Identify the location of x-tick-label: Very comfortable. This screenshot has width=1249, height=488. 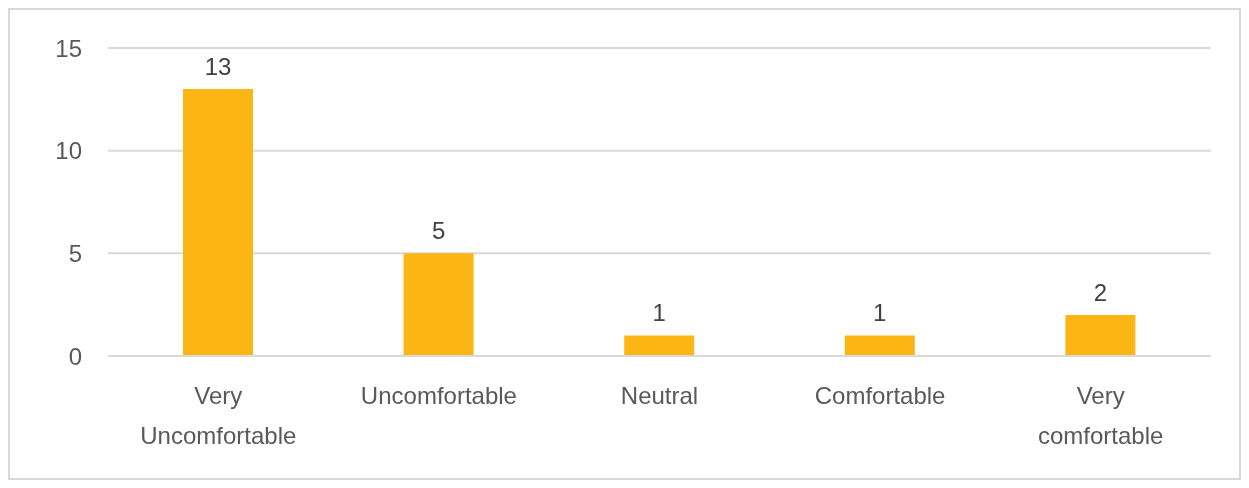
(1101, 415).